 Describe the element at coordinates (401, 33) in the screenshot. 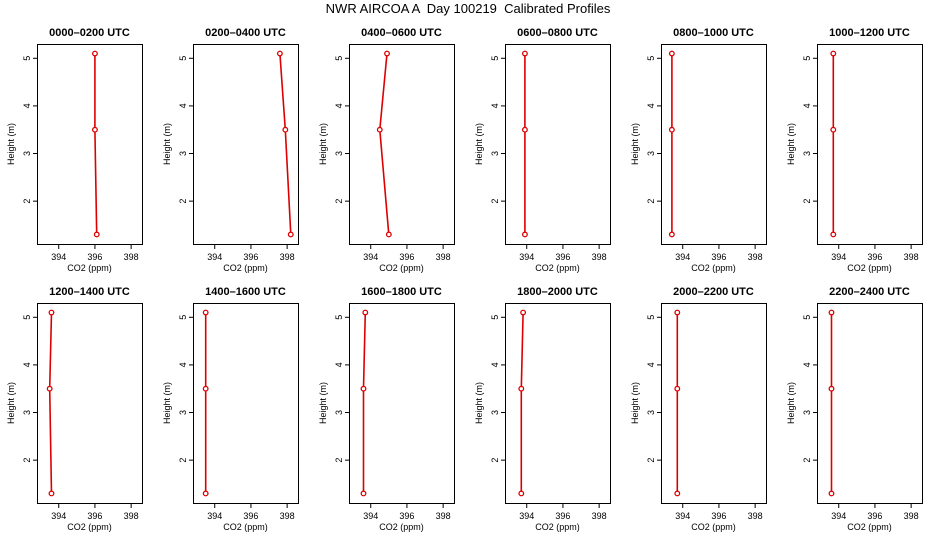

I see `panel-title: 0400–0600 UTC` at that location.